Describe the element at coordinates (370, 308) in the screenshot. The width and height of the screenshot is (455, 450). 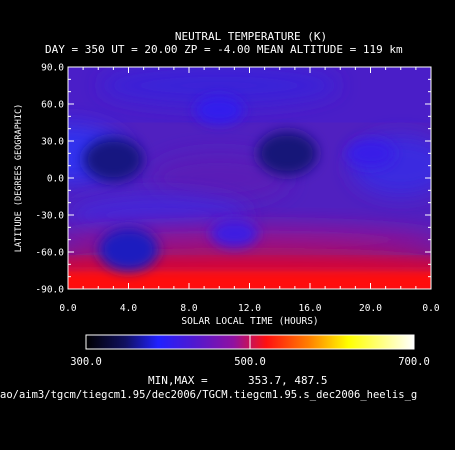
I see `x-tick-label: 20.0` at that location.